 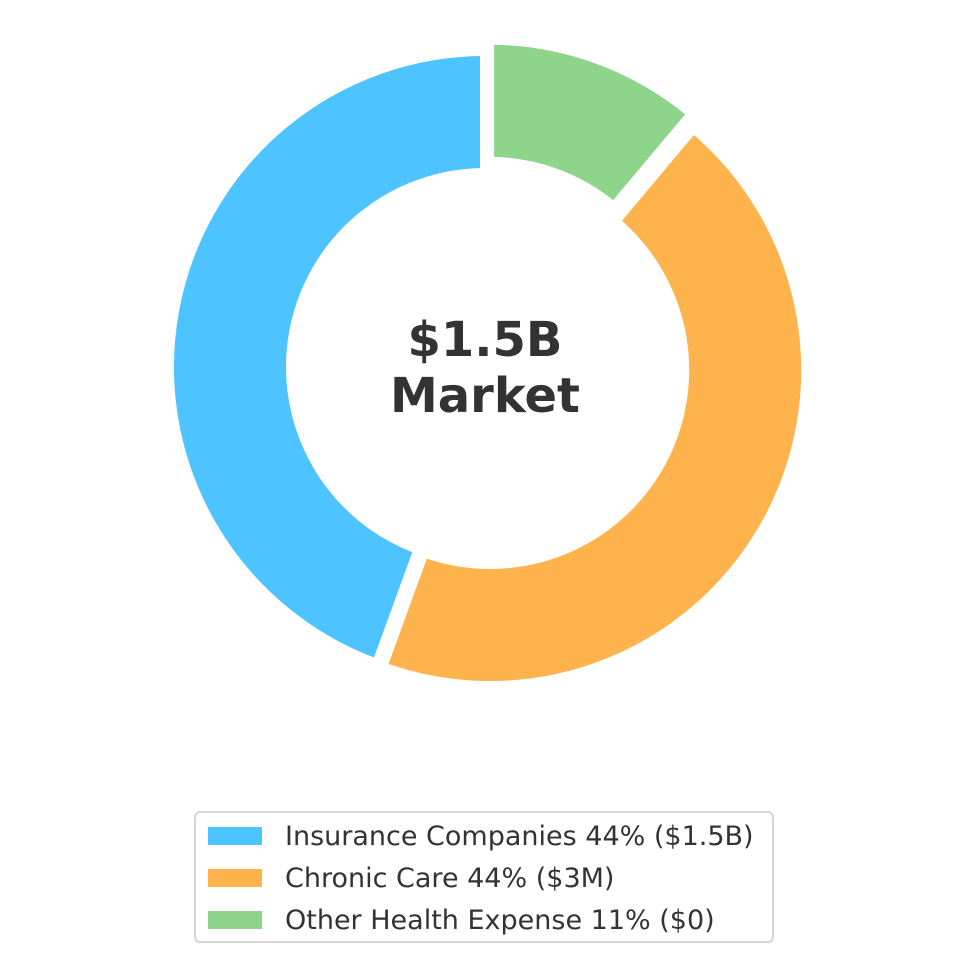 What do you see at coordinates (519, 836) in the screenshot?
I see `legend-label-insurance-companies: Insurance Companies 44% ($1.5B)` at bounding box center [519, 836].